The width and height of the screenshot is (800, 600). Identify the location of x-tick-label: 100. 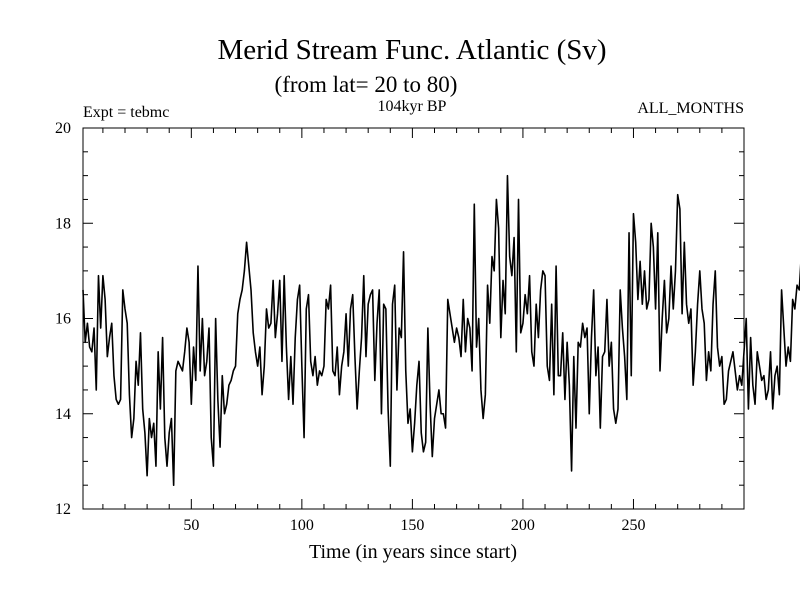
(302, 525).